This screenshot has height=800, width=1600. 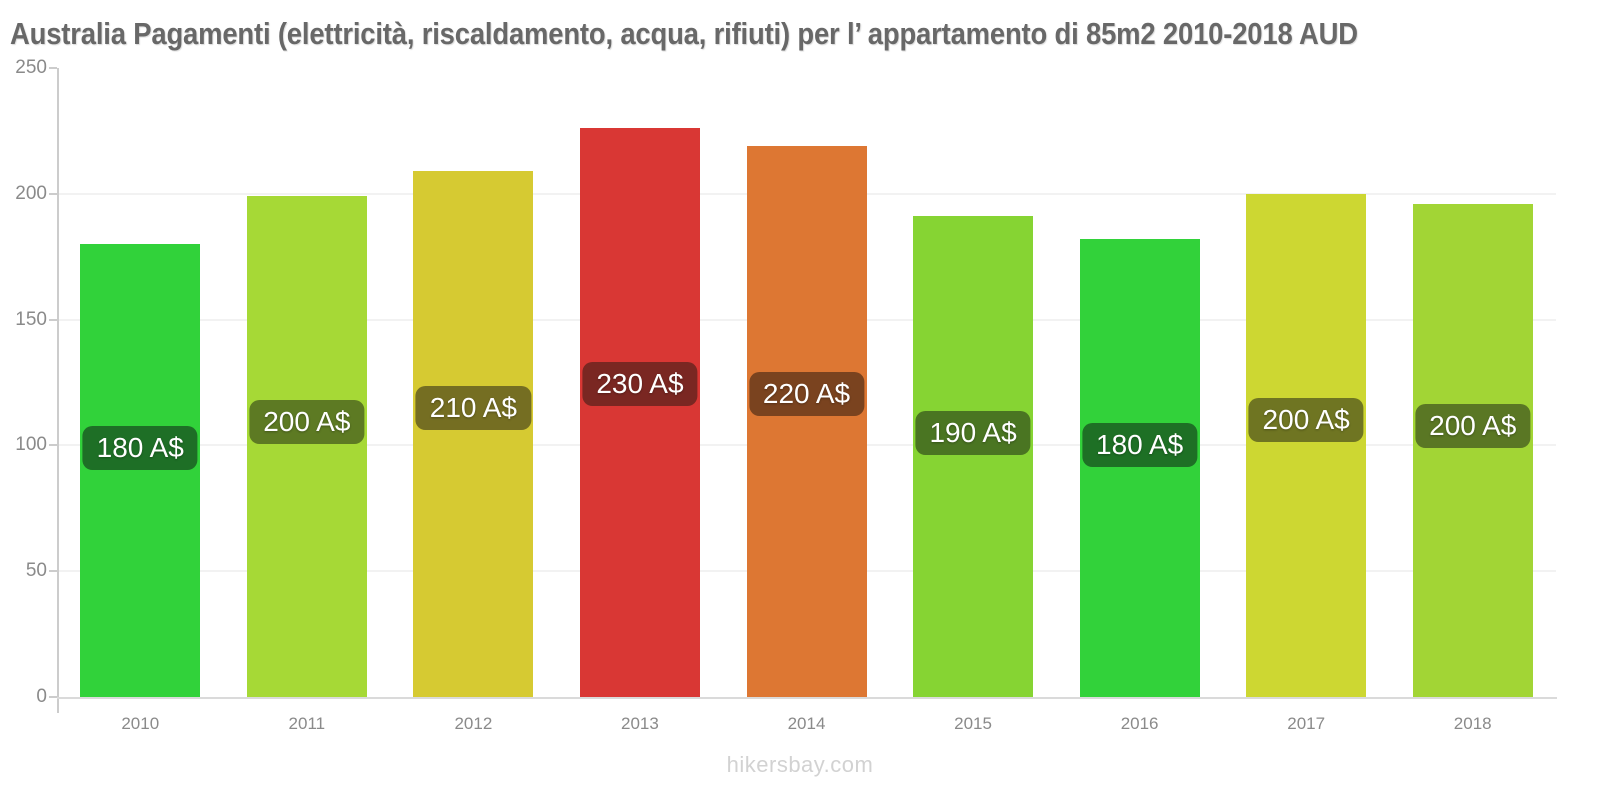 What do you see at coordinates (31, 445) in the screenshot?
I see `y-axis-label-100: 100` at bounding box center [31, 445].